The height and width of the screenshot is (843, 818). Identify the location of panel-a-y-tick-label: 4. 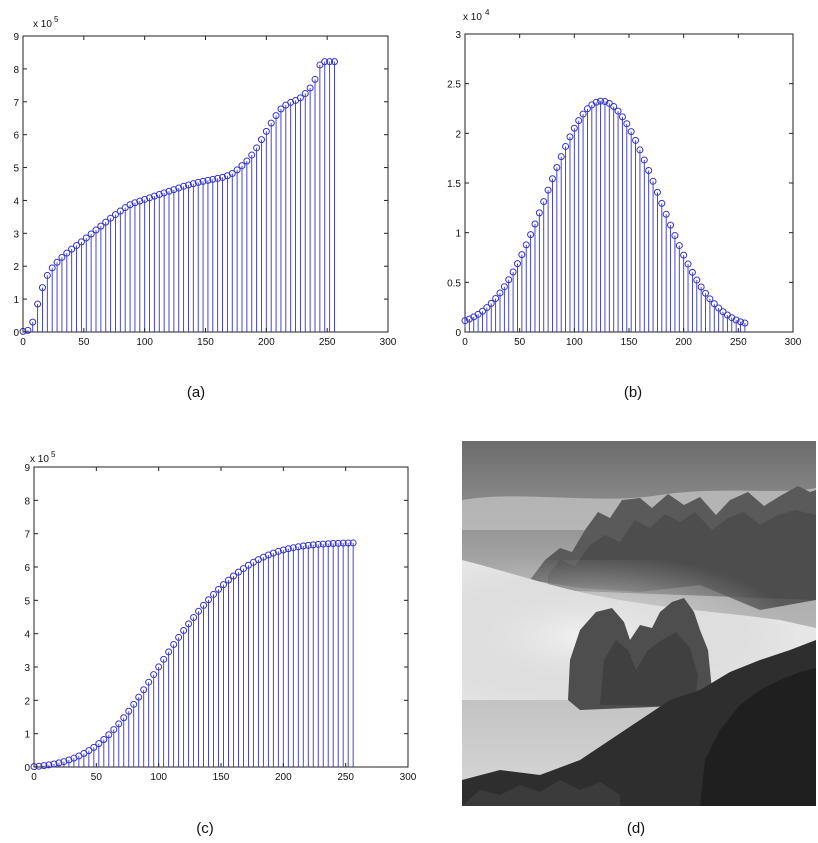
(16, 201).